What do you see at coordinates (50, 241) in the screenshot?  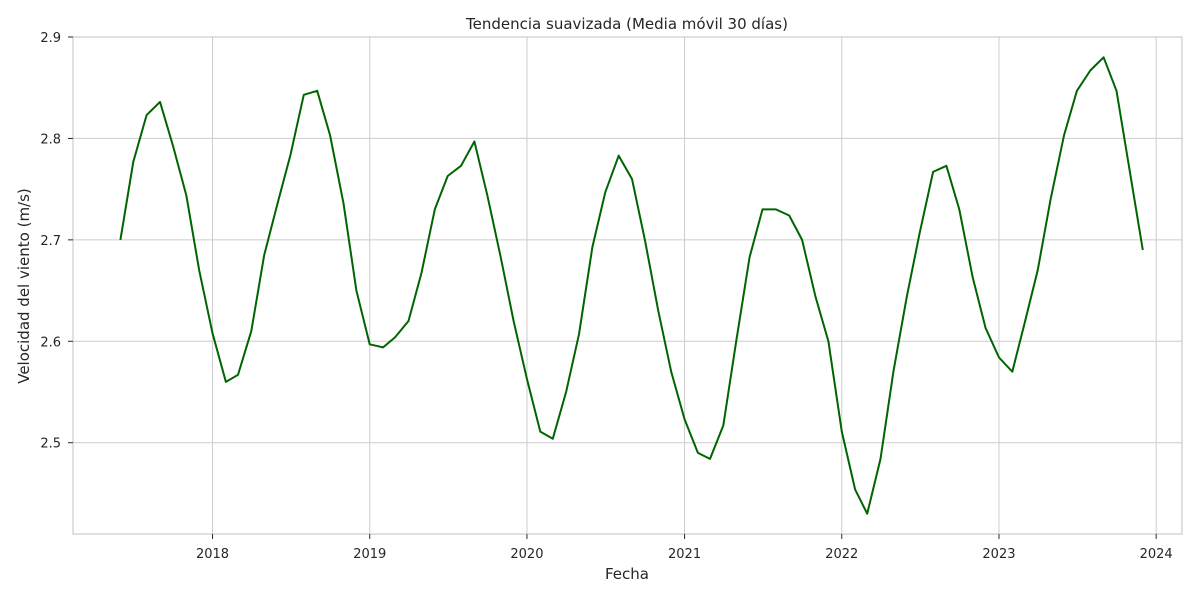 I see `y-tick-label: 2.7` at bounding box center [50, 241].